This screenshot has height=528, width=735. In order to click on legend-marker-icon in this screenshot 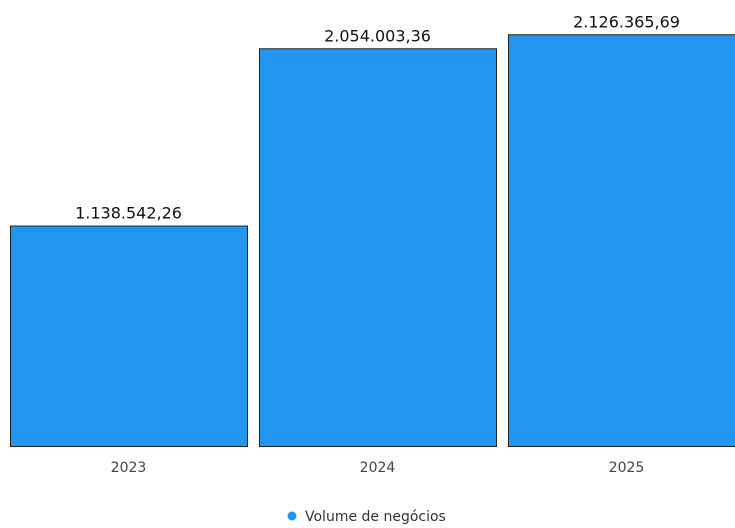, I will do `click(292, 516)`.